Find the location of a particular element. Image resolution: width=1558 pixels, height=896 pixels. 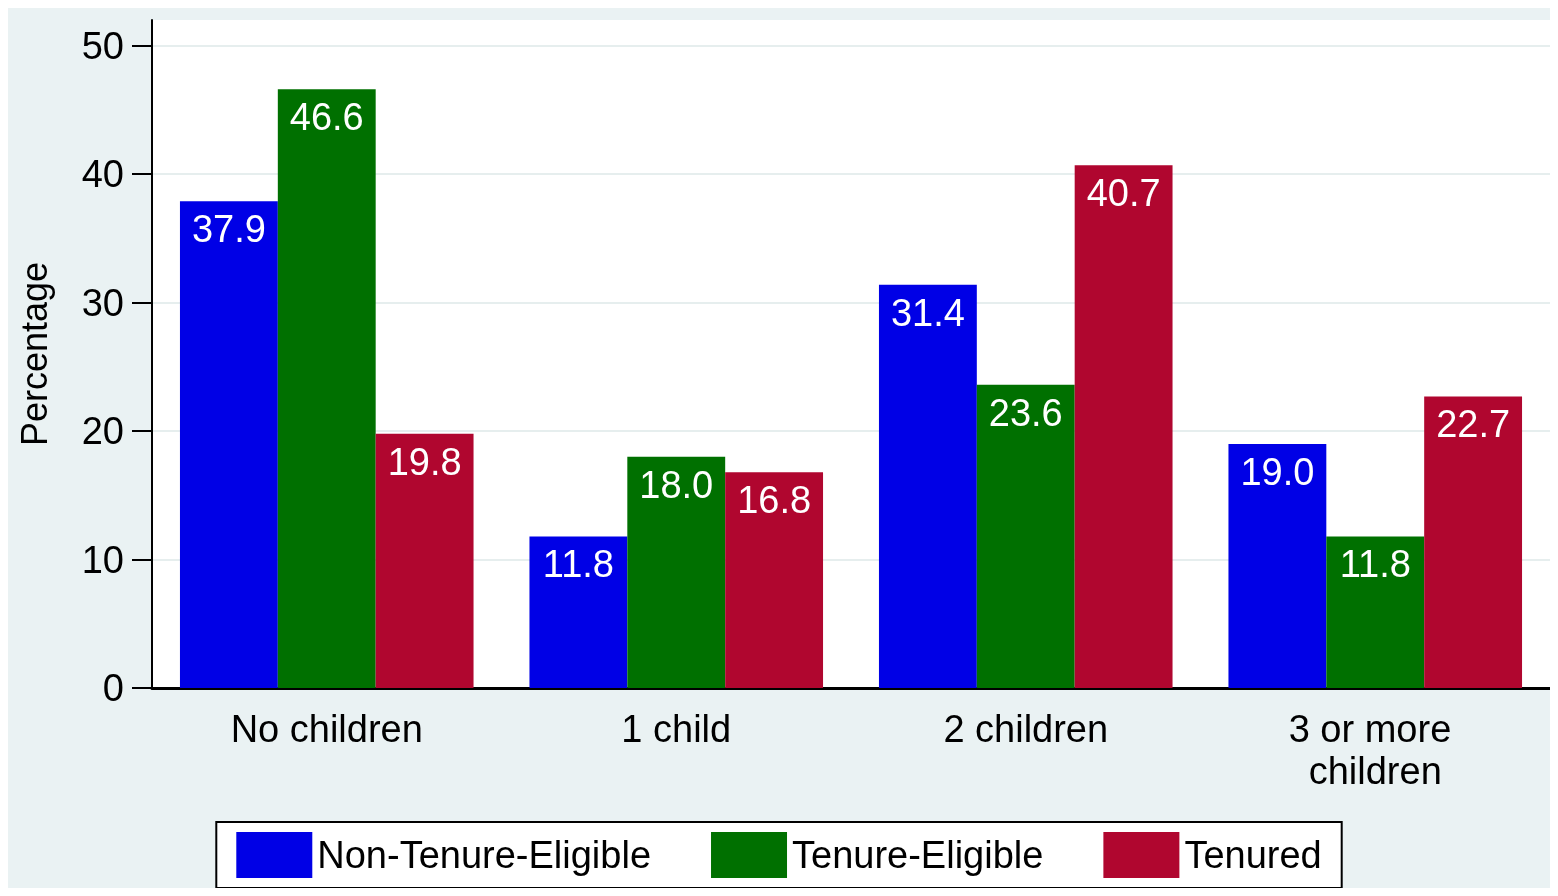

legend-label: Tenure-Eligible is located at coordinates (918, 855).